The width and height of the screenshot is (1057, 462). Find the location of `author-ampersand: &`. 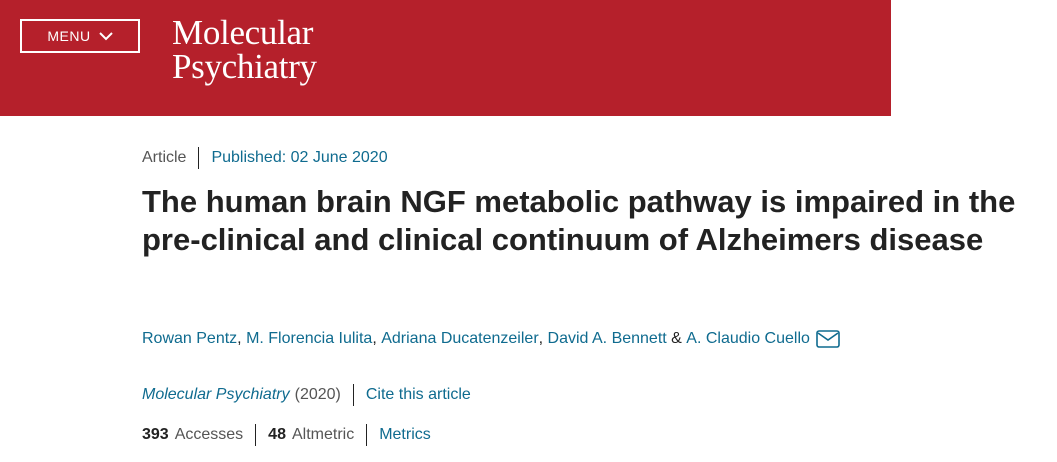

author-ampersand: & is located at coordinates (676, 338).